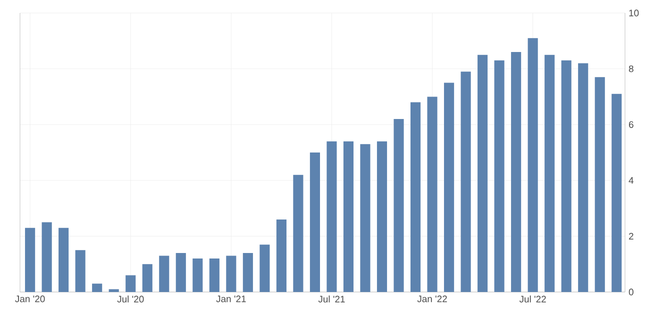 The height and width of the screenshot is (325, 654). I want to click on x-tick-label: Jan '22, so click(432, 299).